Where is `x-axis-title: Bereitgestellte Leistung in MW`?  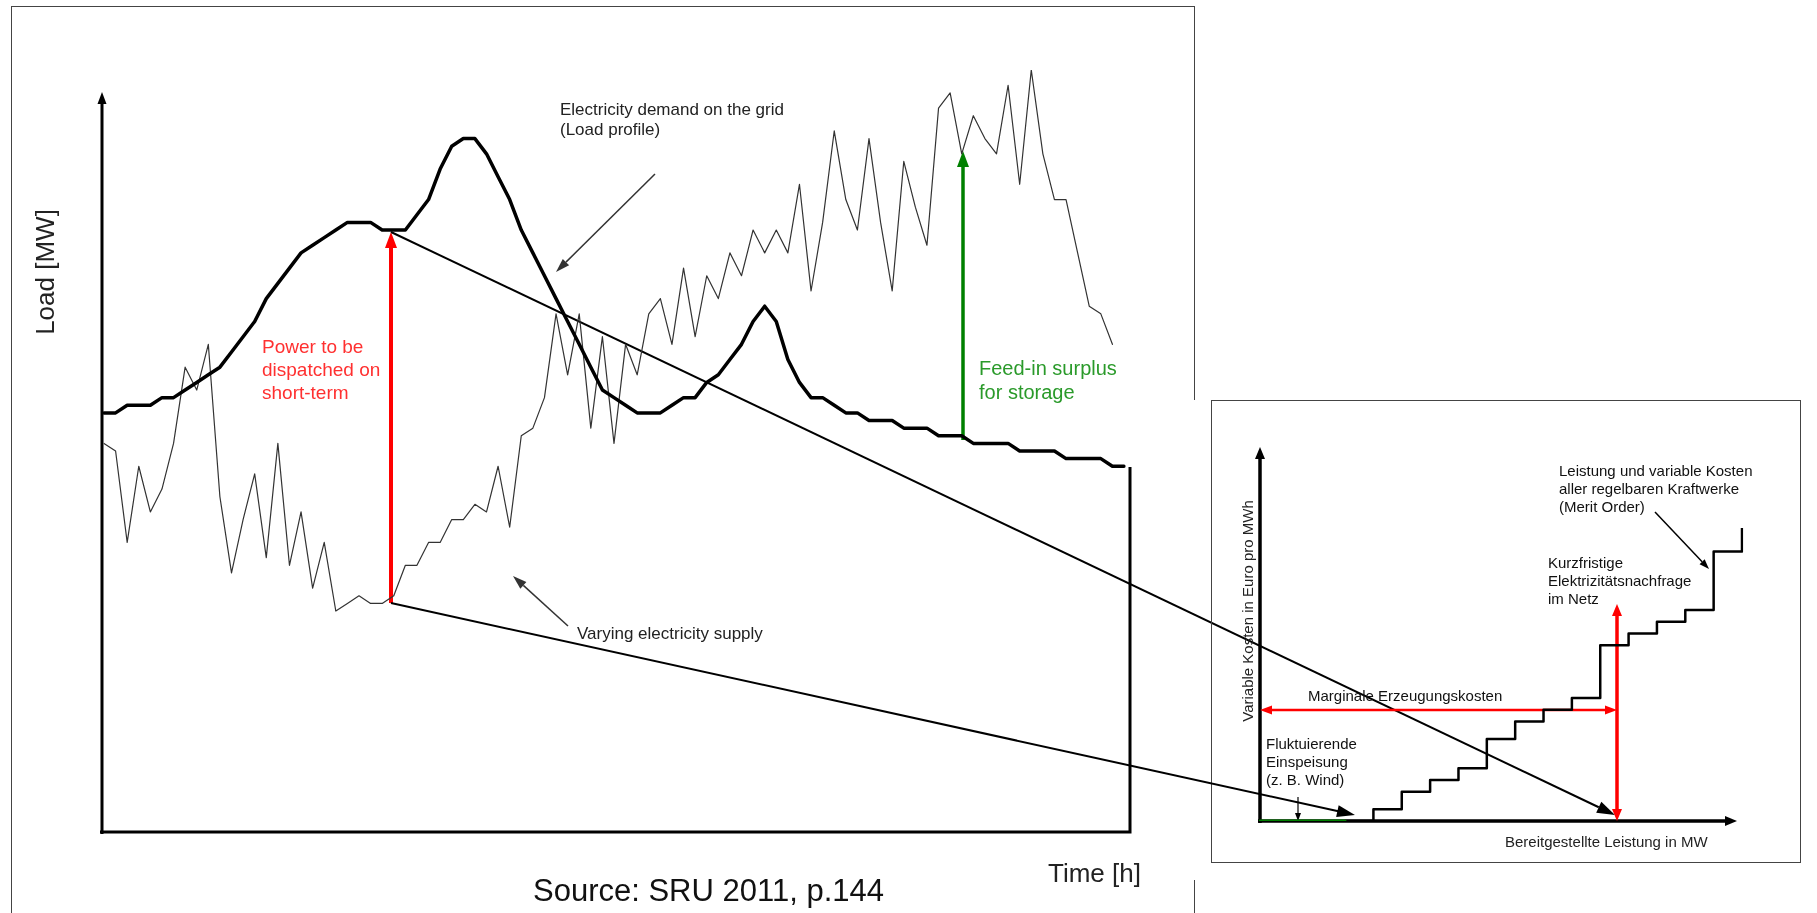
x-axis-title: Bereitgestellte Leistung in MW is located at coordinates (1606, 842).